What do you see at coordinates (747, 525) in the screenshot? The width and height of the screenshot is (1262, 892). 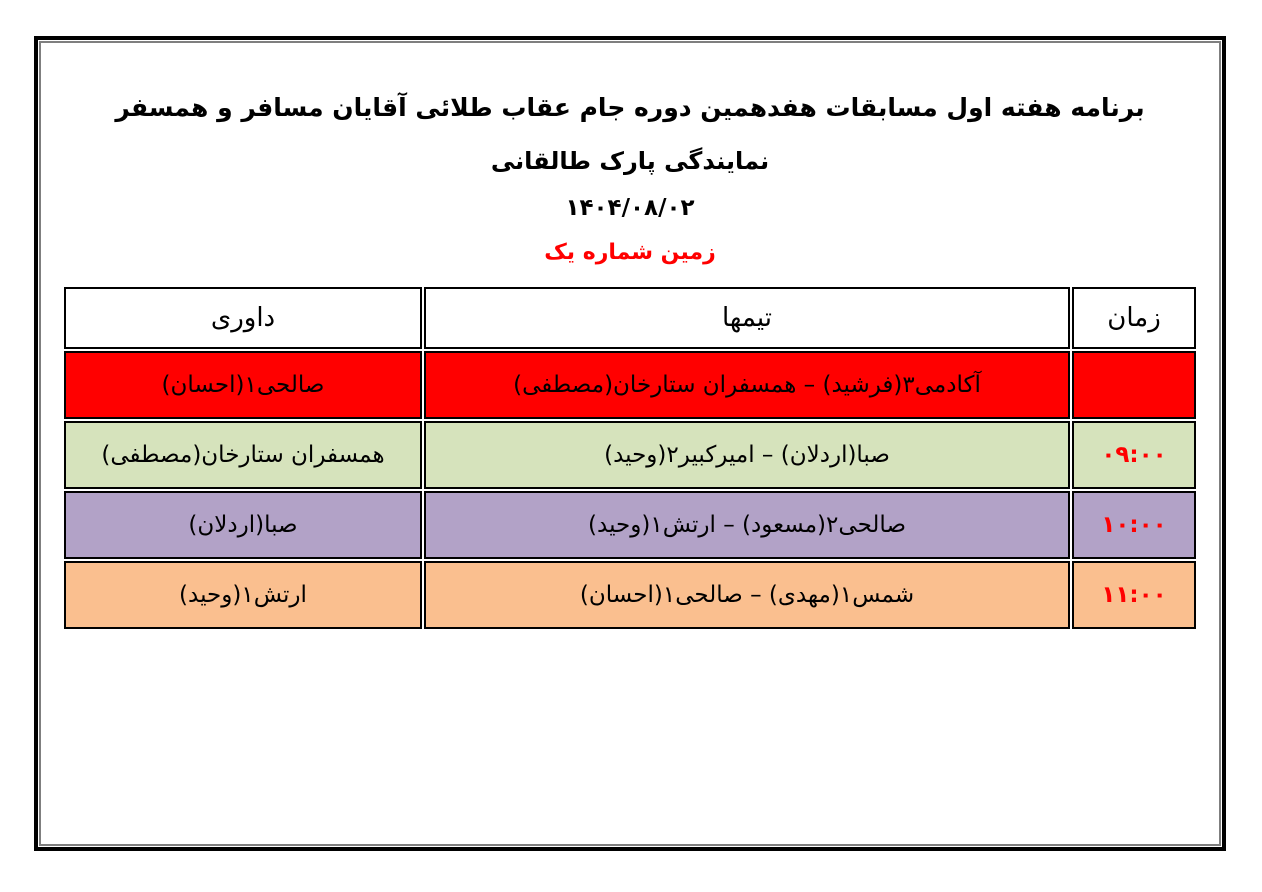 I see `teams-cell: صالحی۲(مسعود) – ارتش۱(وحید)` at bounding box center [747, 525].